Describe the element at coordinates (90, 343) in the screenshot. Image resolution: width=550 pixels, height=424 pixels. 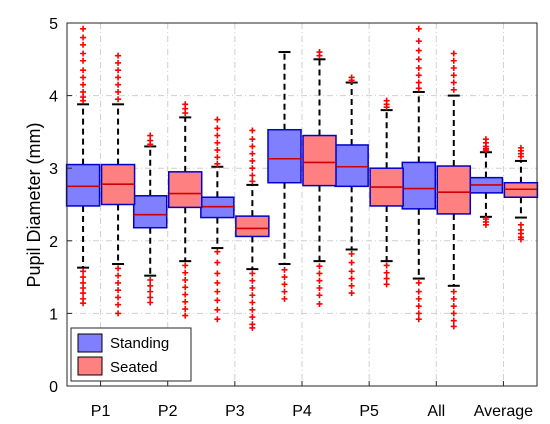
I see `legend-swatch-standing` at that location.